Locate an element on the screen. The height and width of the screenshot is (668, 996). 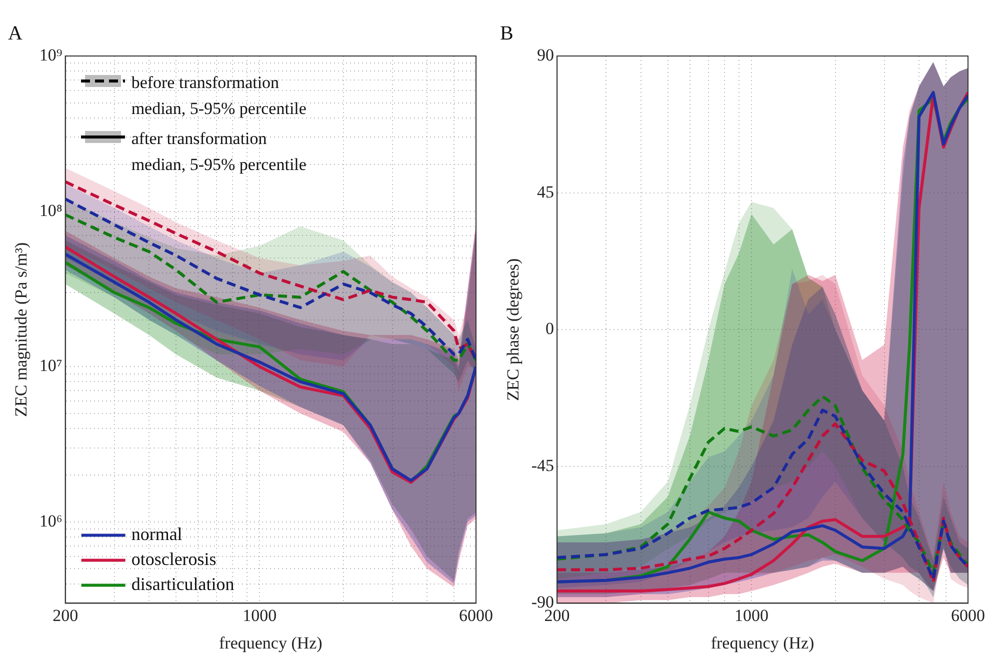
y-axis-title: ZEC phase (degrees) is located at coordinates (513, 329).